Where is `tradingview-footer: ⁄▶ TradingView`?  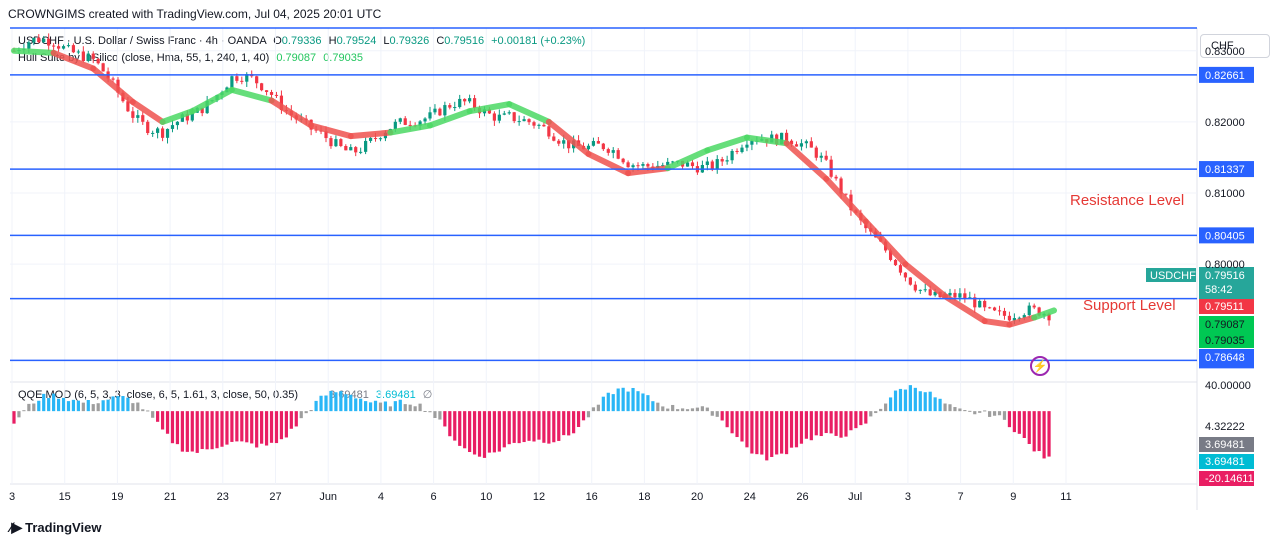
tradingview-footer: ⁄▶ TradingView is located at coordinates (55, 527).